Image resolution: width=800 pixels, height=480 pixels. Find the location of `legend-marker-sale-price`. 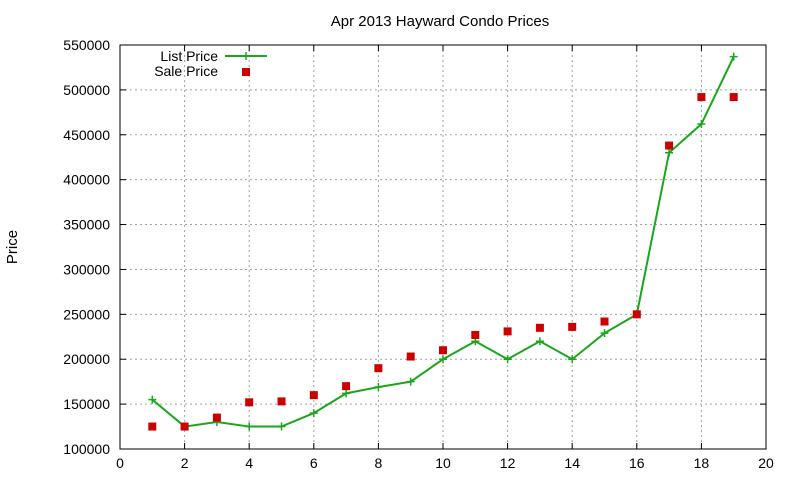

legend-marker-sale-price is located at coordinates (246, 72).